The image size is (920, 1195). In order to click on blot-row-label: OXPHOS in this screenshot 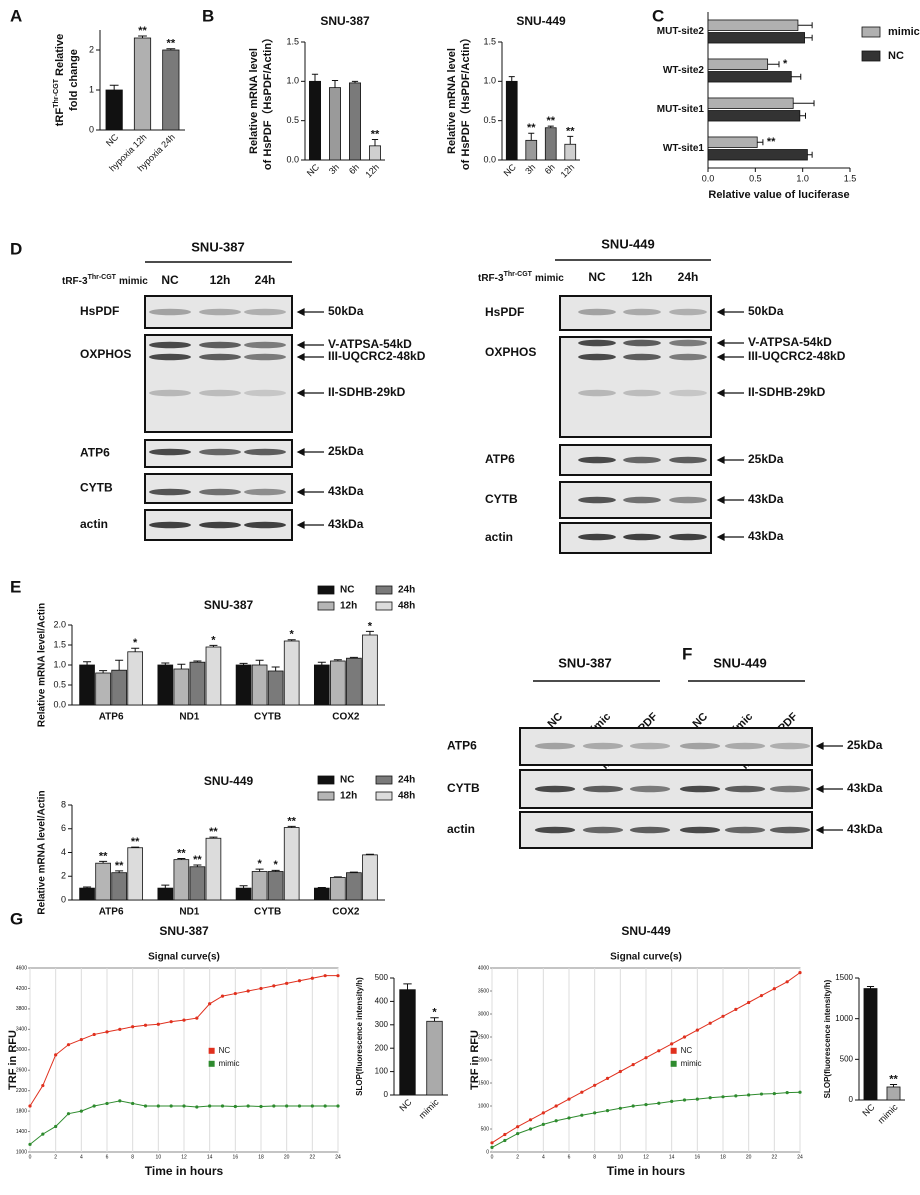, I will do `click(105, 354)`.